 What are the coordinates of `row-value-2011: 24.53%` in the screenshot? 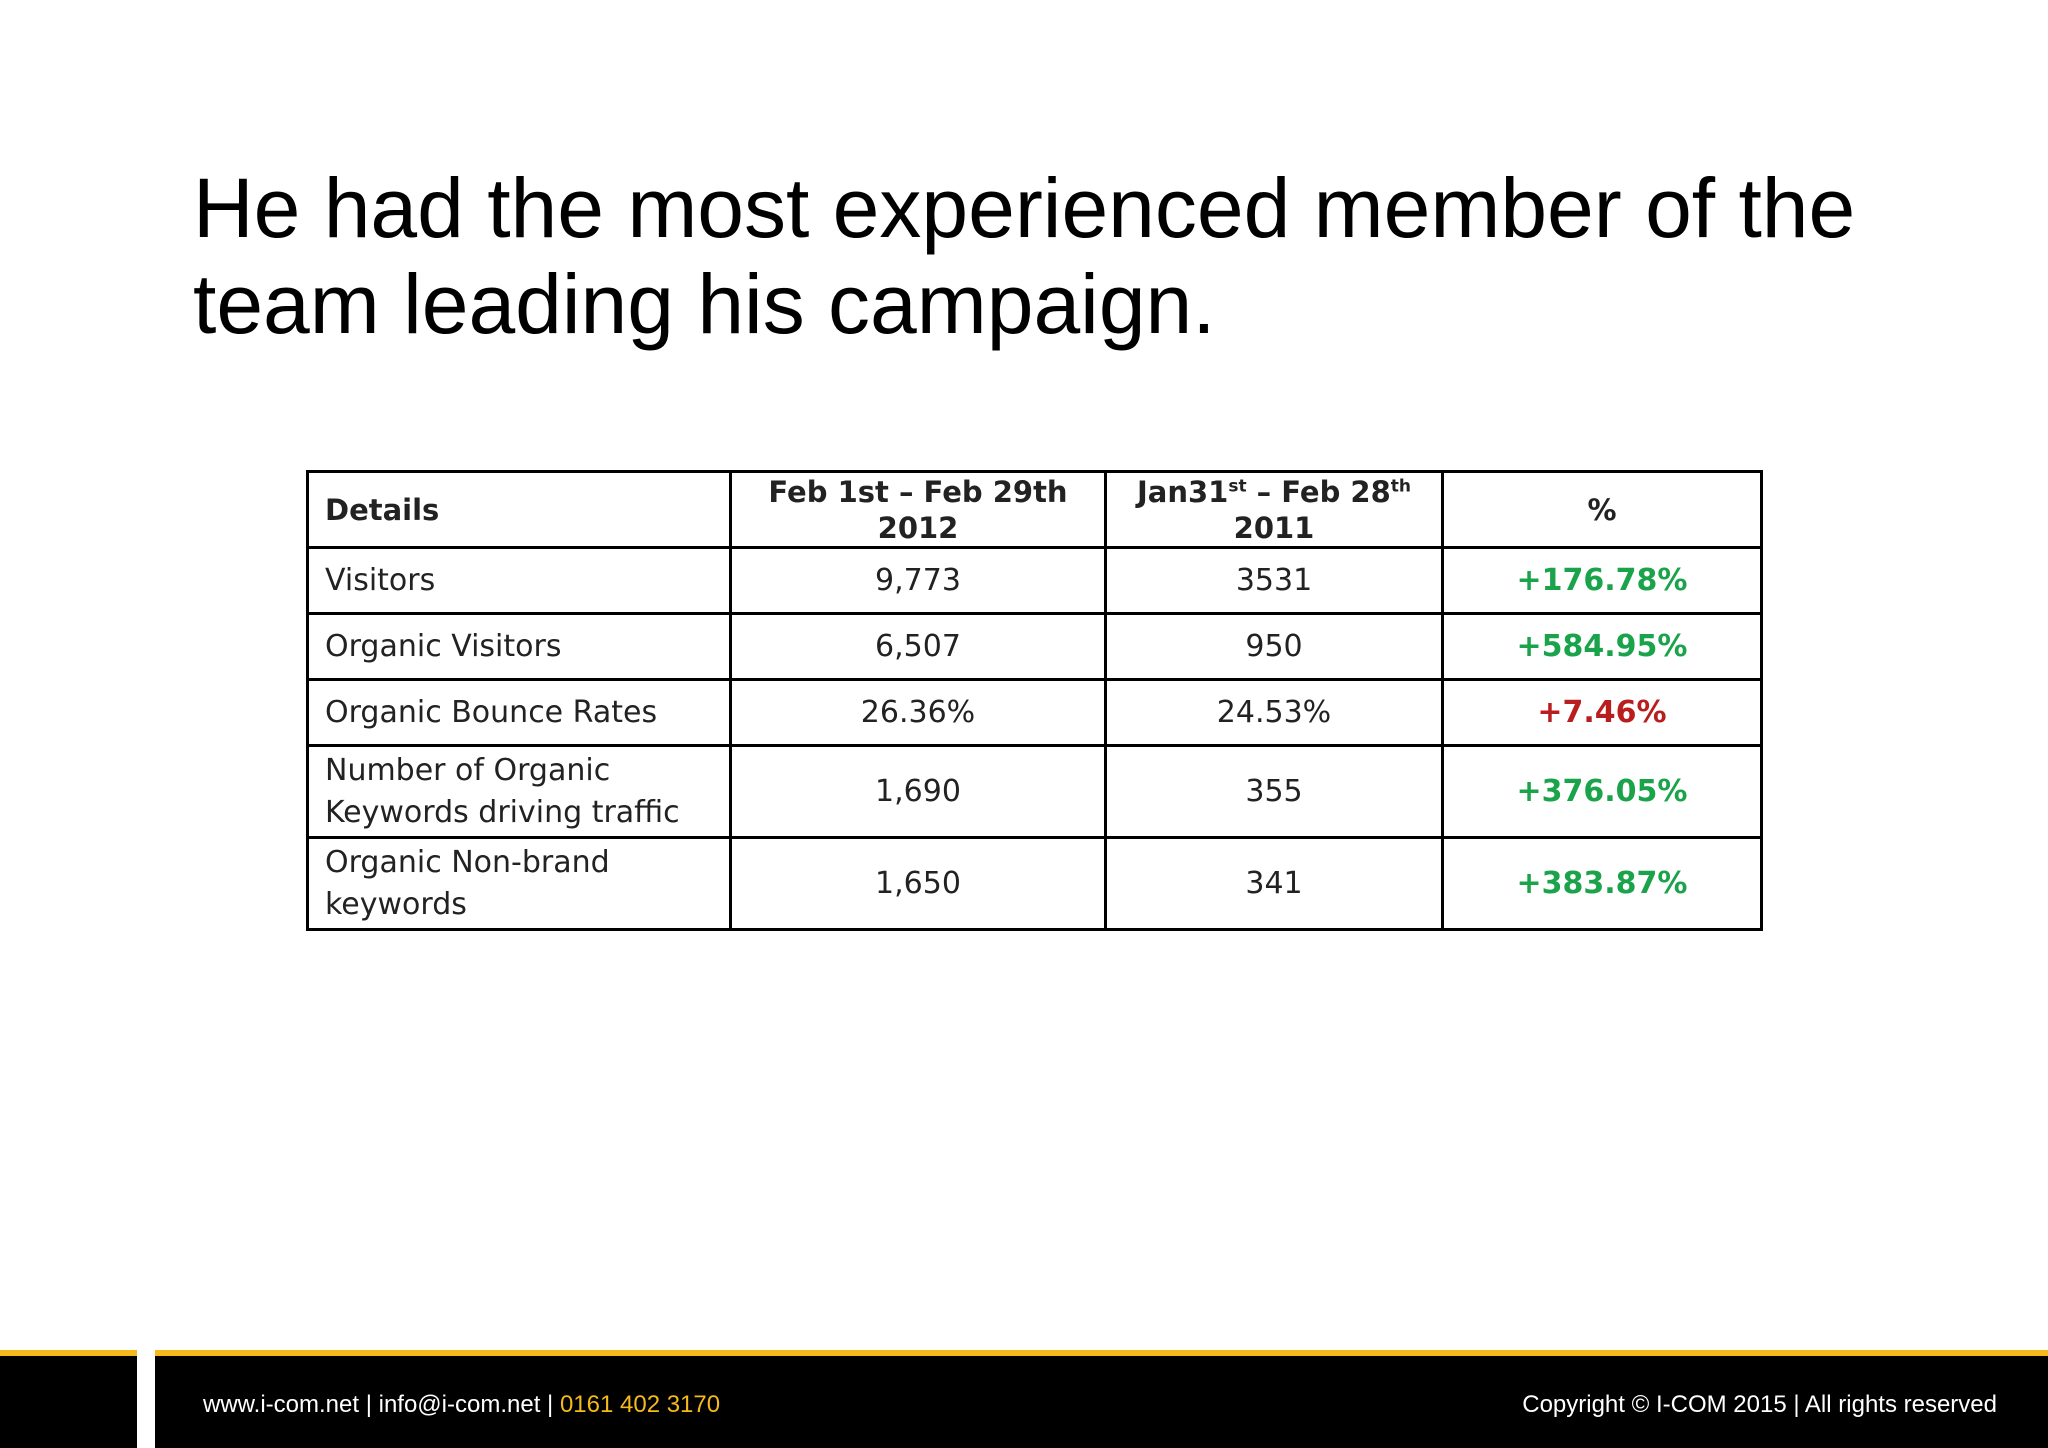 It's located at (1274, 712).